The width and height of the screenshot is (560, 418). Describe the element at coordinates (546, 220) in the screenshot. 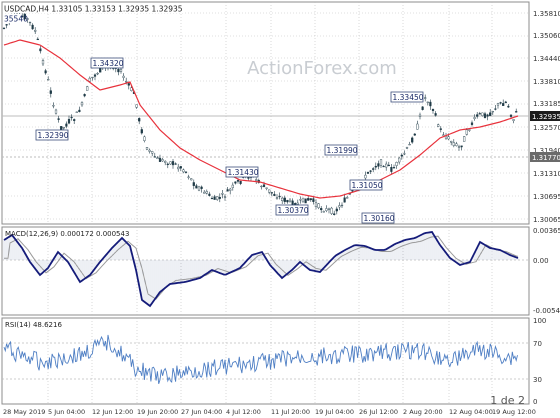

I see `price-tick: 1.30065` at that location.